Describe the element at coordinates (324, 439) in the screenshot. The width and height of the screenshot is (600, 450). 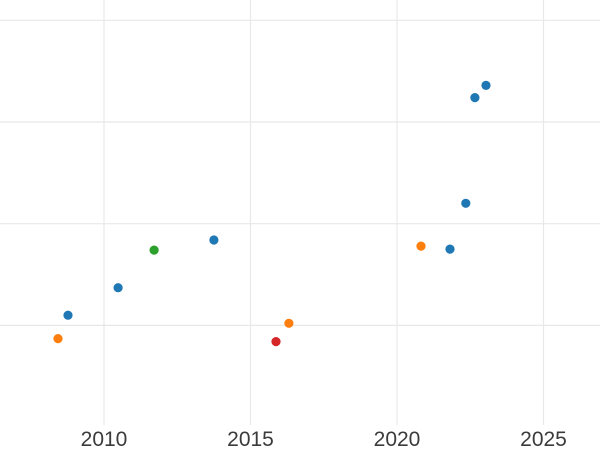
I see `x-axis-tick-labels: 2010 2015 2020 2025` at that location.